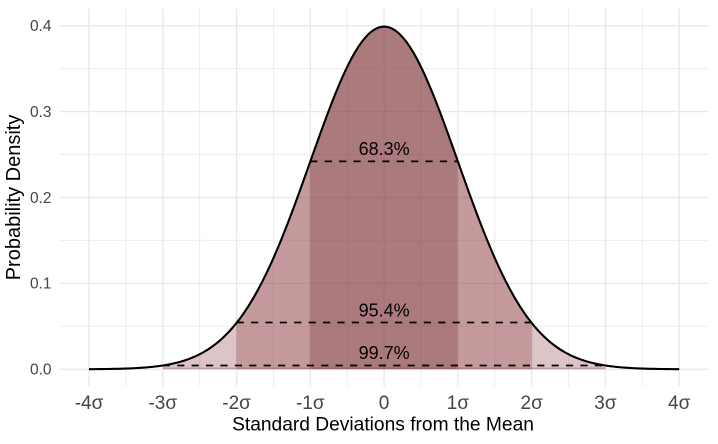 Image resolution: width=718 pixels, height=444 pixels. I want to click on svg-text: 2σ, so click(532, 403).